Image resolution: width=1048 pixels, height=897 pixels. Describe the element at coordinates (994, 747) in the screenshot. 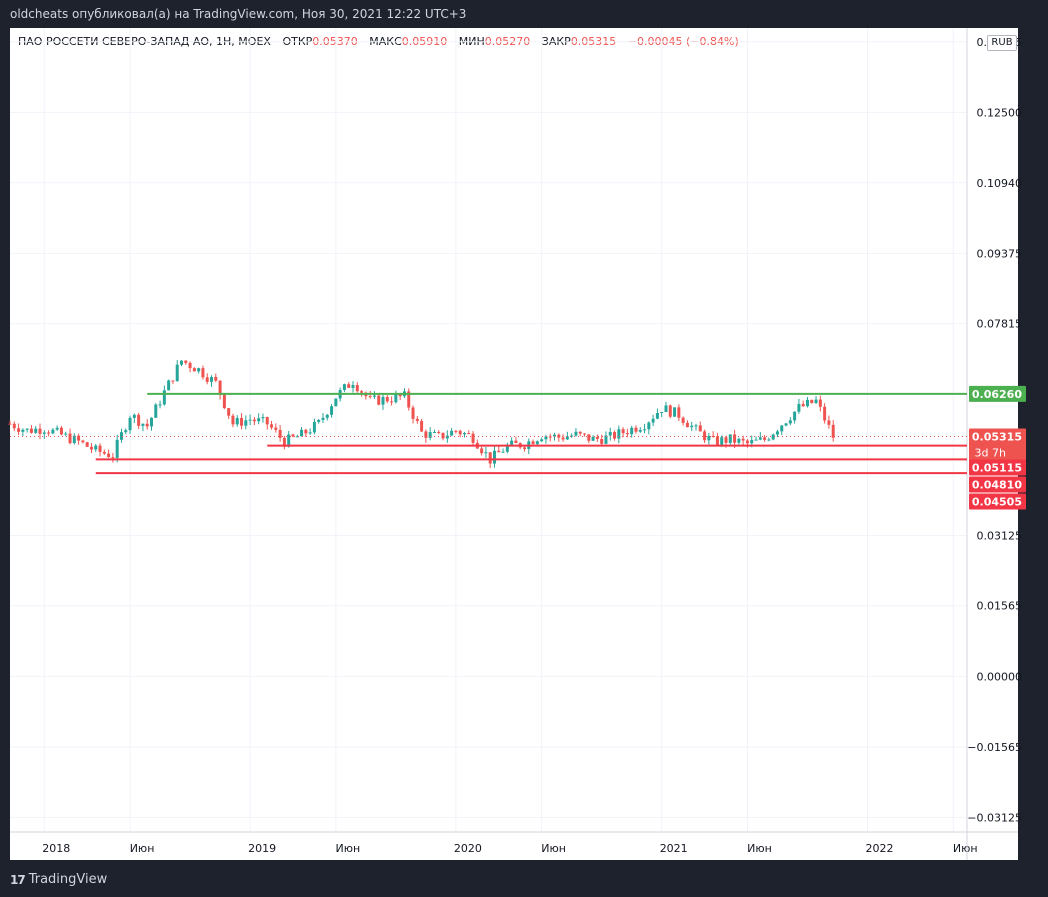

I see `y-tick-label: −0.01565` at that location.